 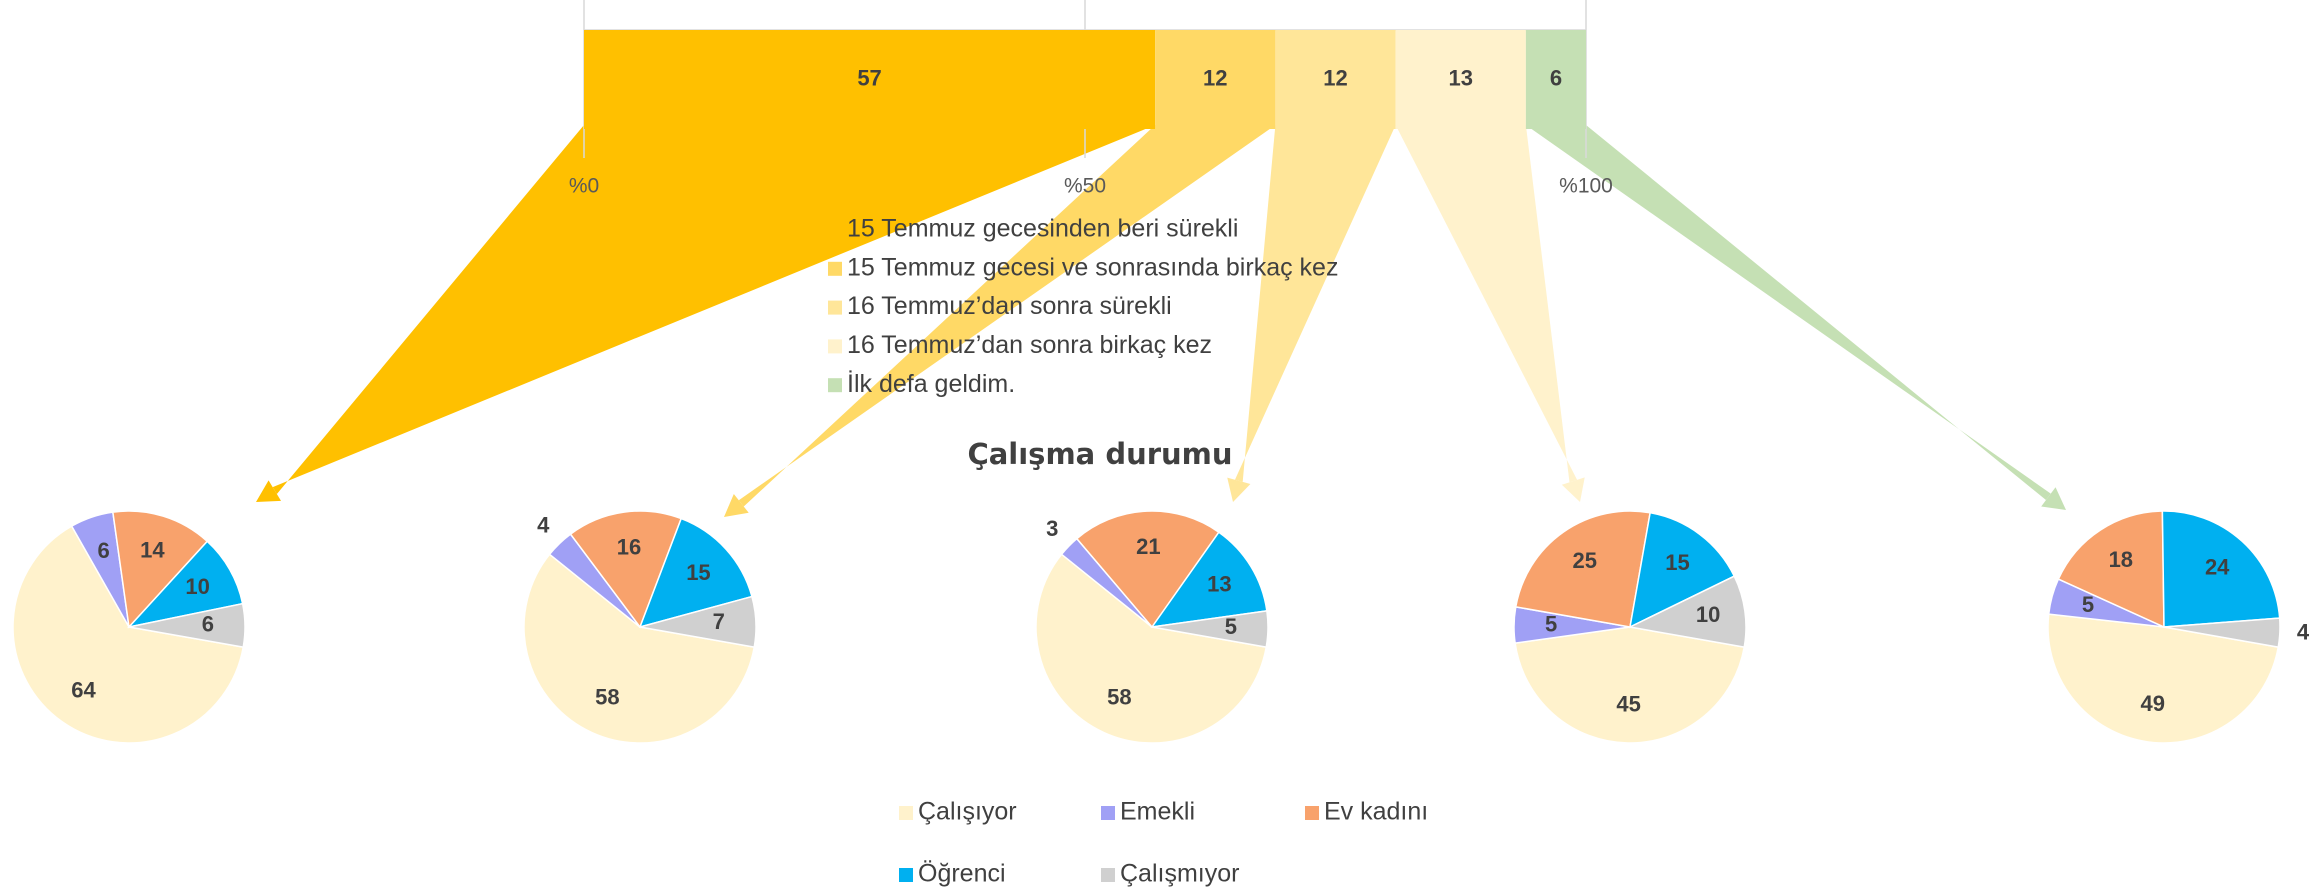 I want to click on bar-value-label: 13, so click(x=1461, y=77).